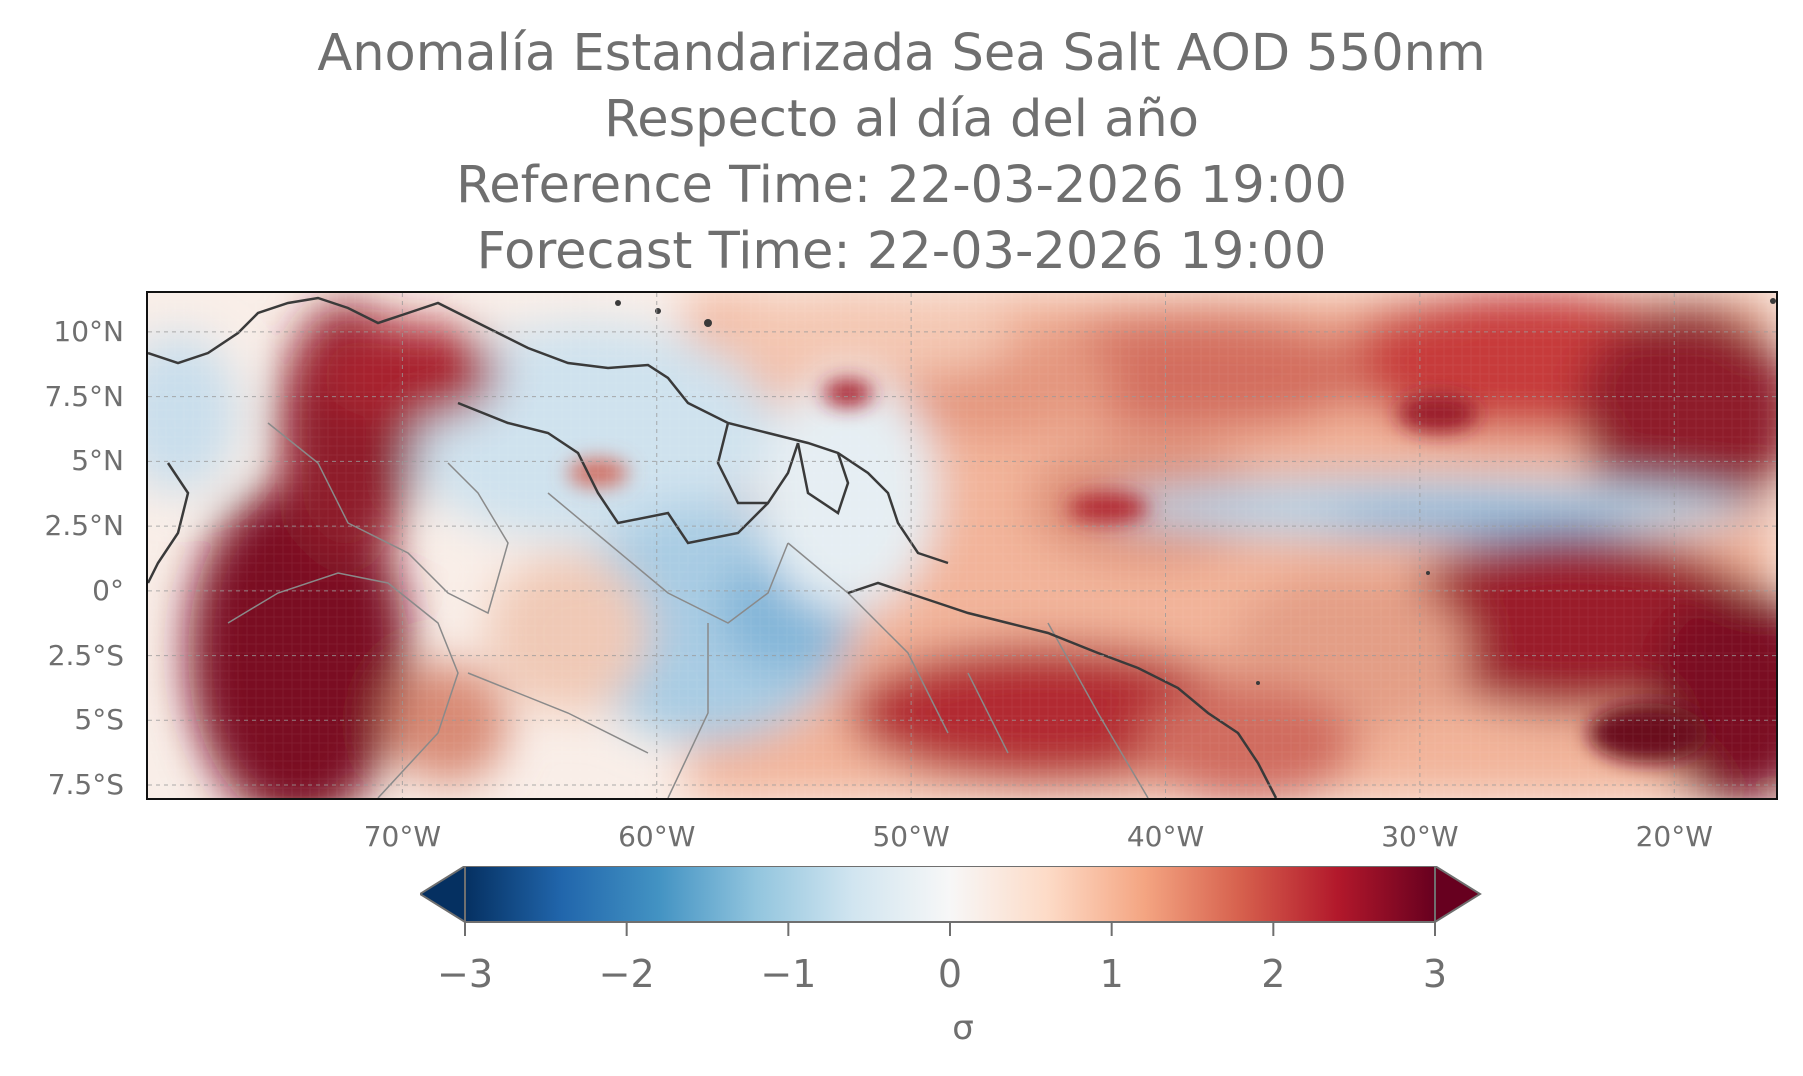 This screenshot has width=1803, height=1076. I want to click on colorbar, so click(951, 901).